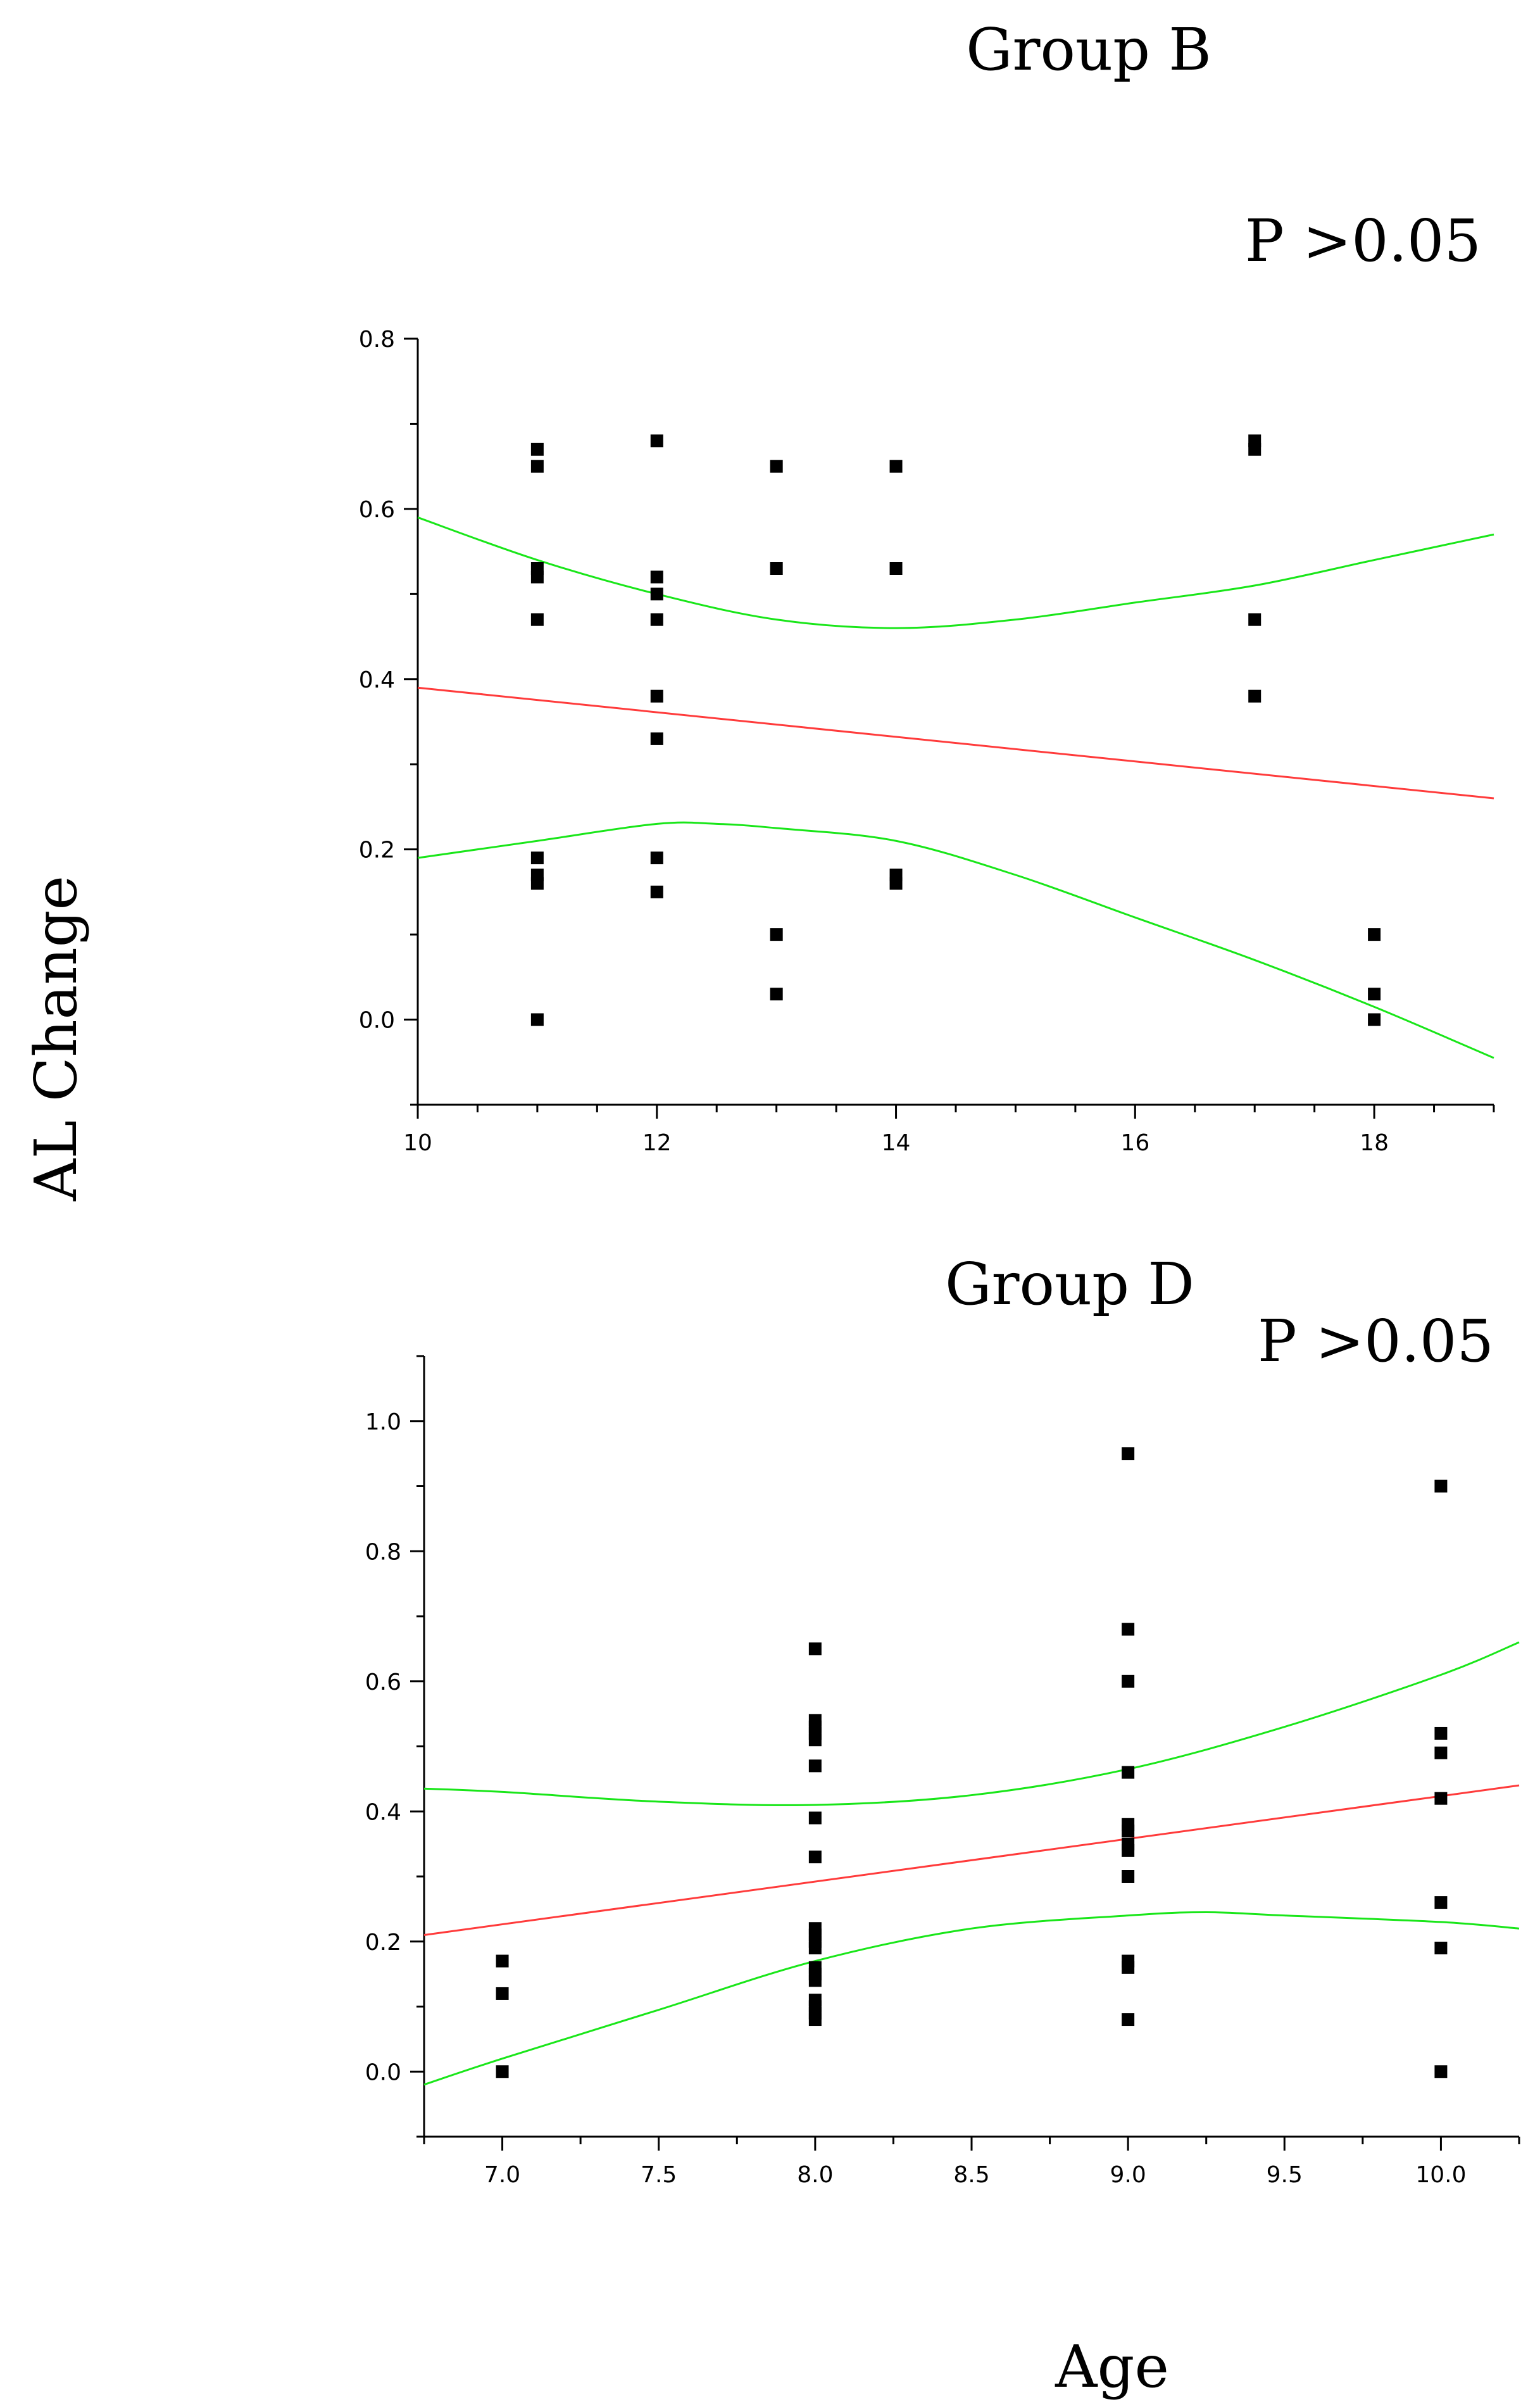 Image resolution: width=1540 pixels, height=2407 pixels. What do you see at coordinates (1374, 1143) in the screenshot?
I see `x-tick-label-group-b: 18` at bounding box center [1374, 1143].